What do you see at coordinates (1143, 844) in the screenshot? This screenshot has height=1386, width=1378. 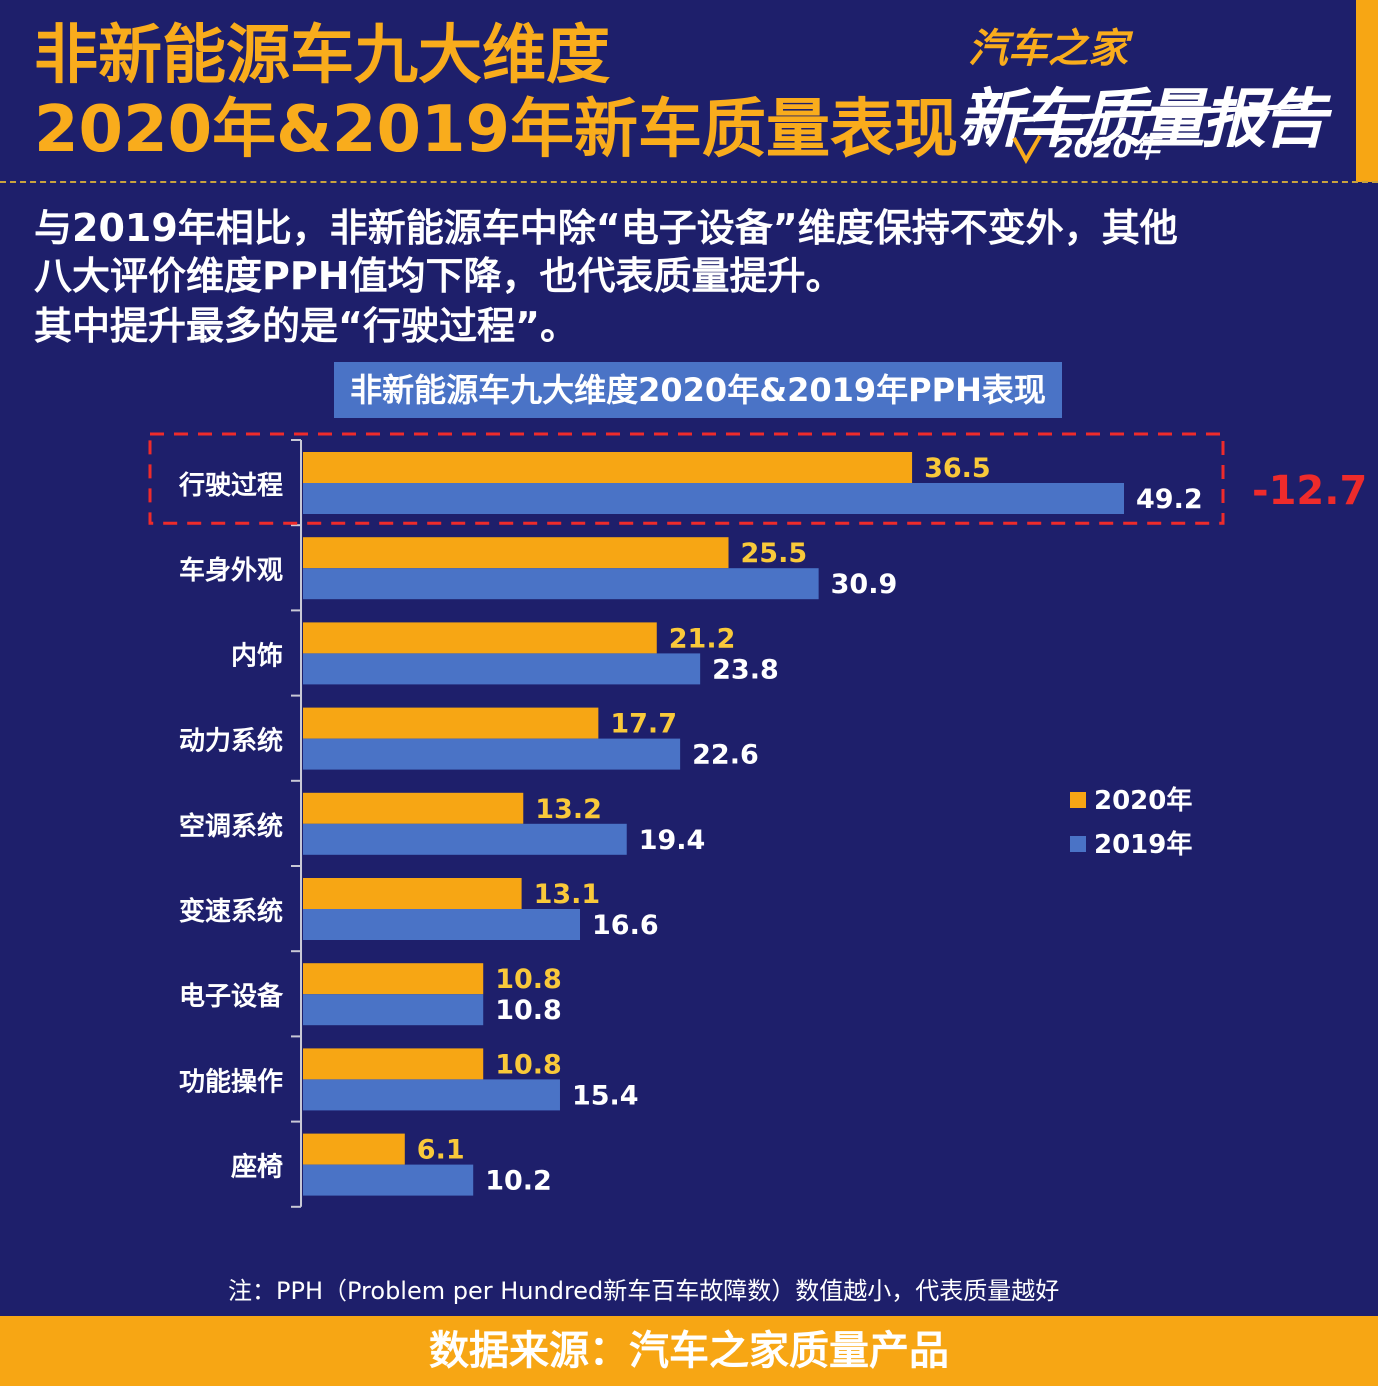 I see `legend-label: 2019年` at bounding box center [1143, 844].